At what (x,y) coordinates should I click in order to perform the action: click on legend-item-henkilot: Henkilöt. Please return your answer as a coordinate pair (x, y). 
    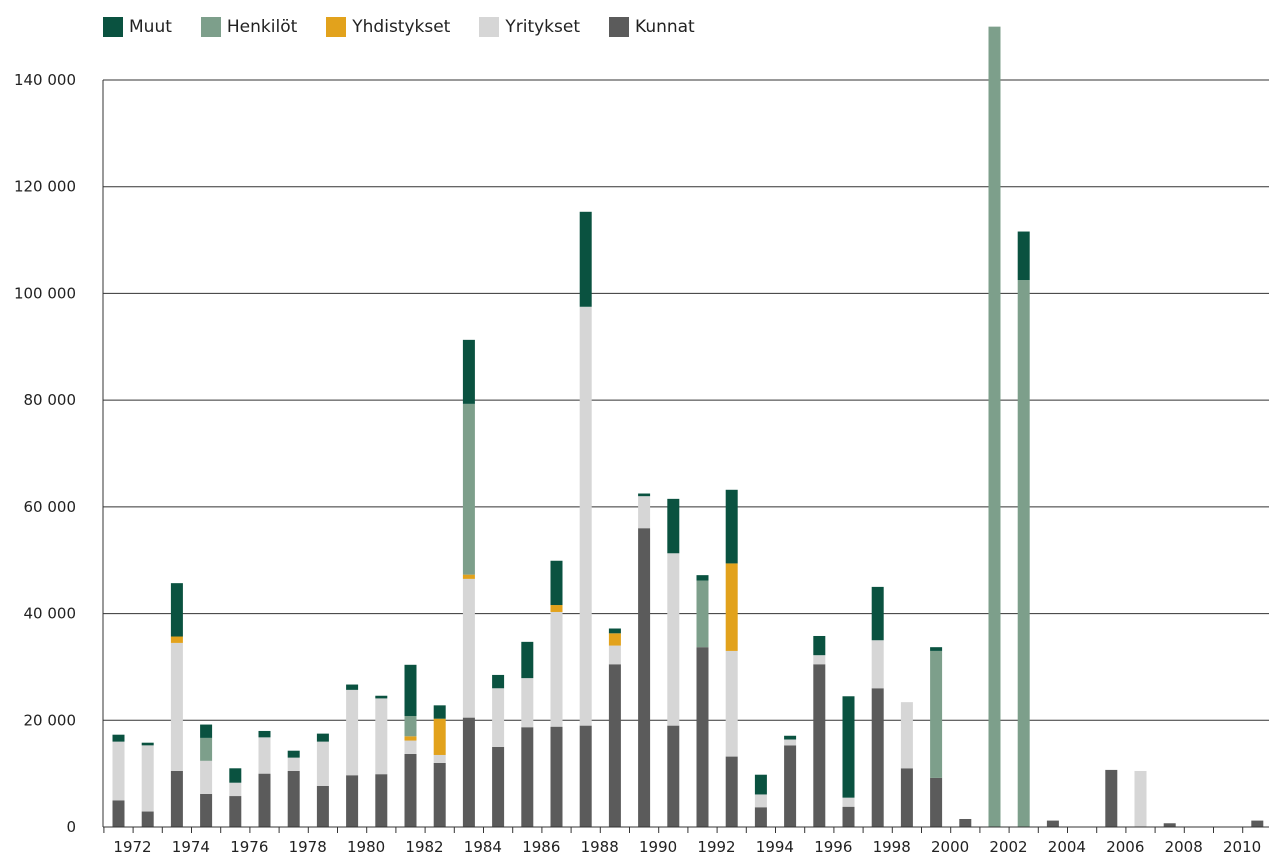
    Looking at the image, I should click on (249, 27).